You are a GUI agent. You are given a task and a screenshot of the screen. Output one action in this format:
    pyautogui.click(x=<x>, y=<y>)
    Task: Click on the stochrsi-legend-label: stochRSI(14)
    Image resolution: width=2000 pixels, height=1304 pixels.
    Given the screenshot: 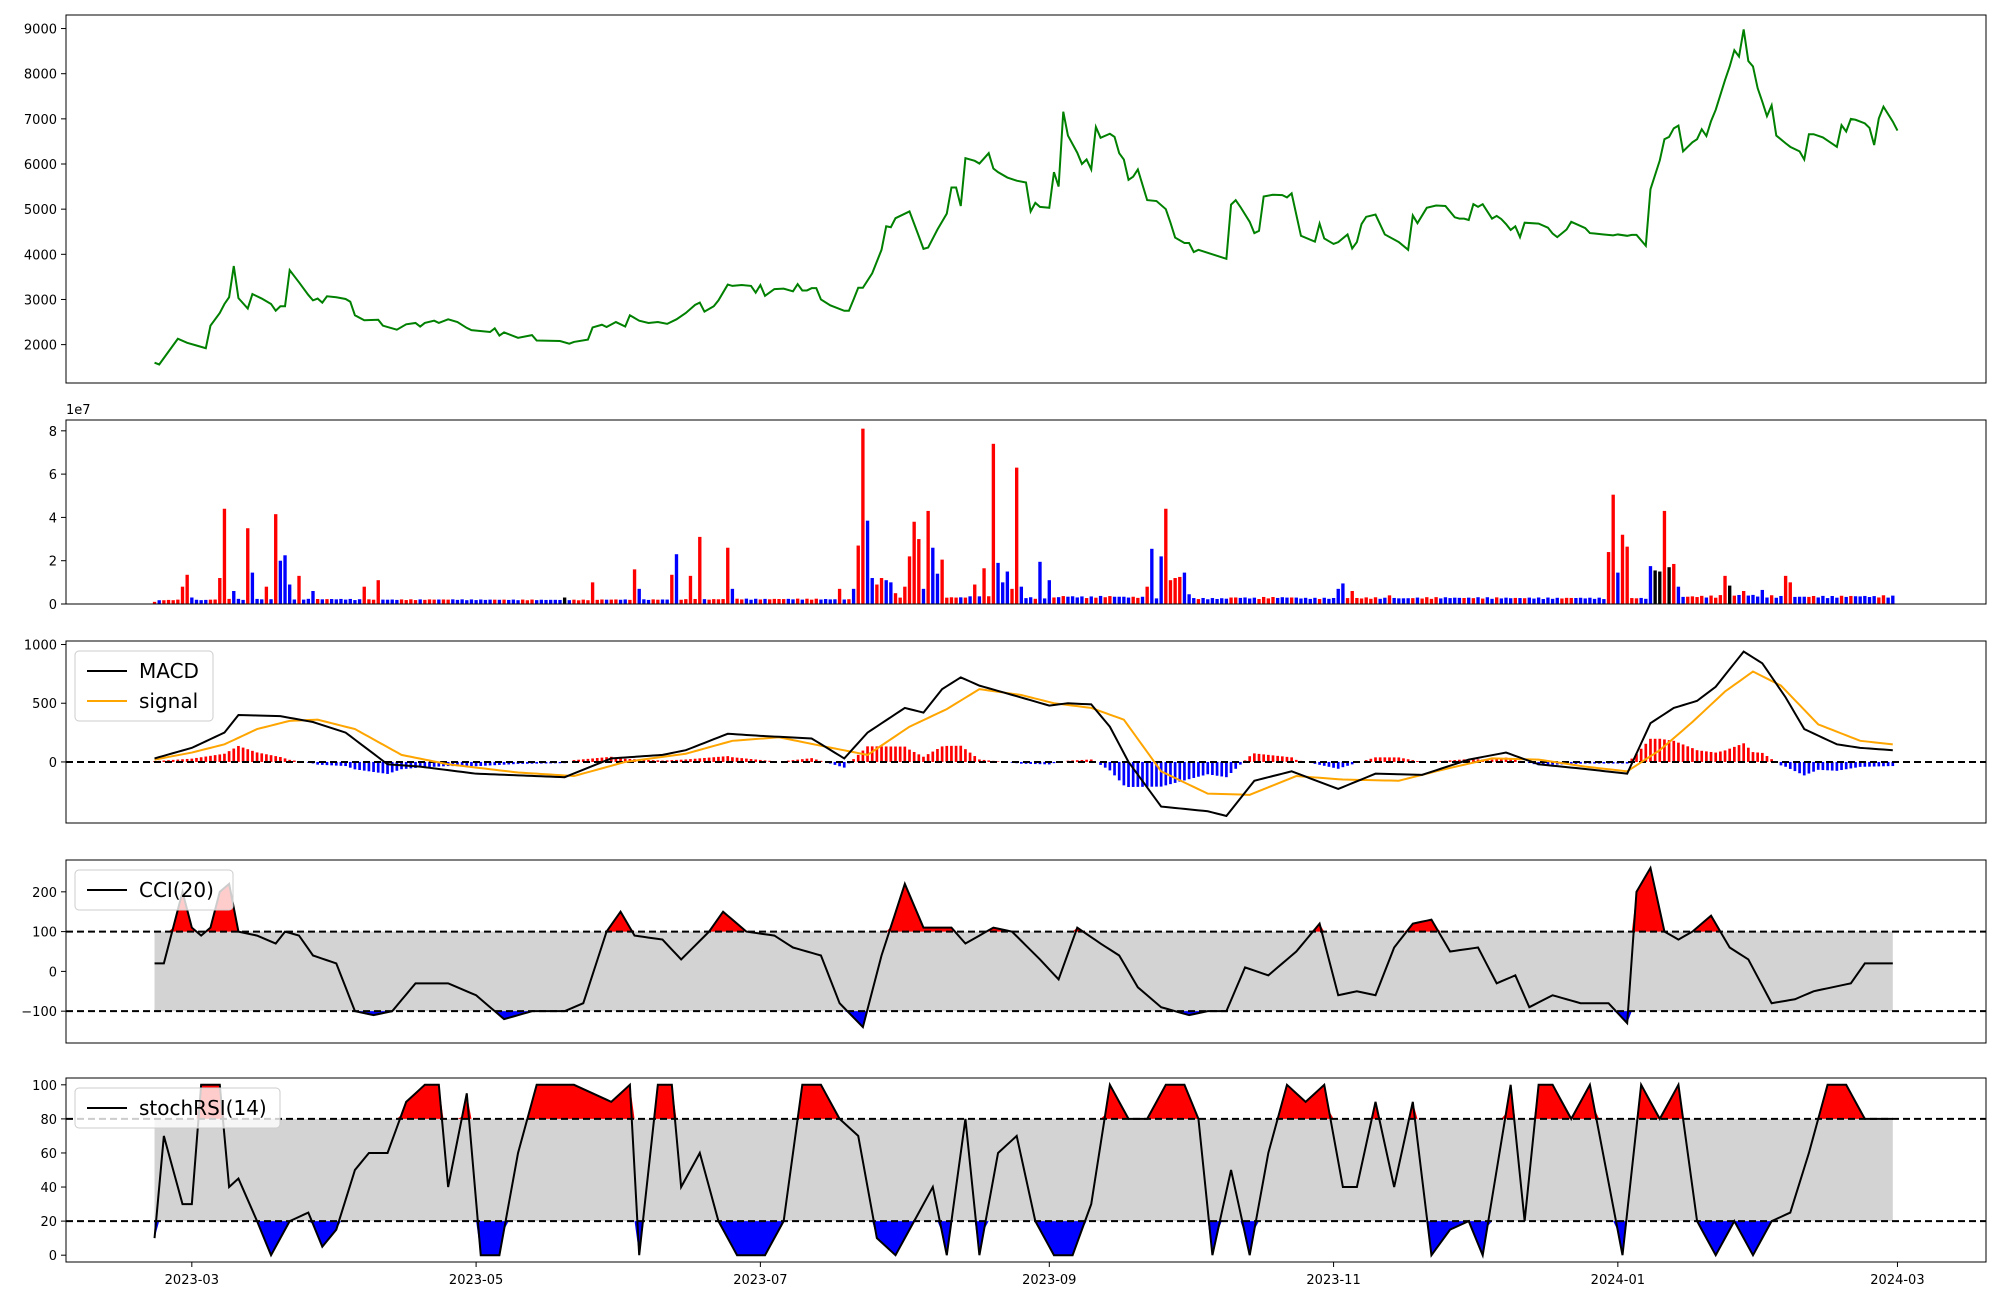 What is the action you would take?
    pyautogui.click(x=203, y=1108)
    